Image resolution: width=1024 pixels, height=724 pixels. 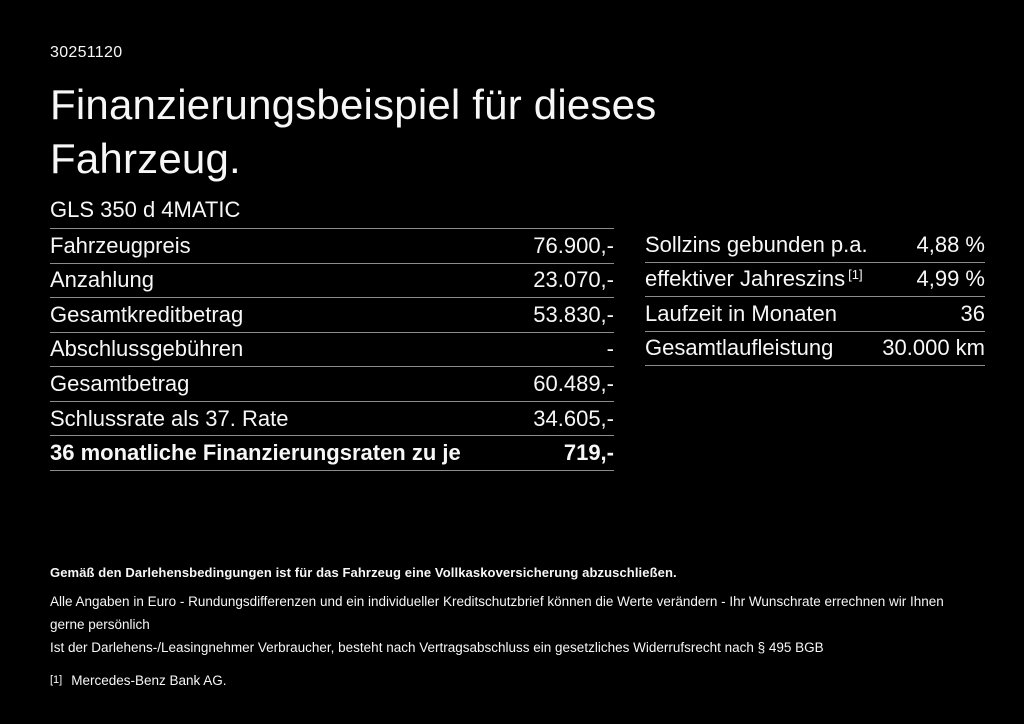 What do you see at coordinates (573, 280) in the screenshot?
I see `row-value: 23.070,-` at bounding box center [573, 280].